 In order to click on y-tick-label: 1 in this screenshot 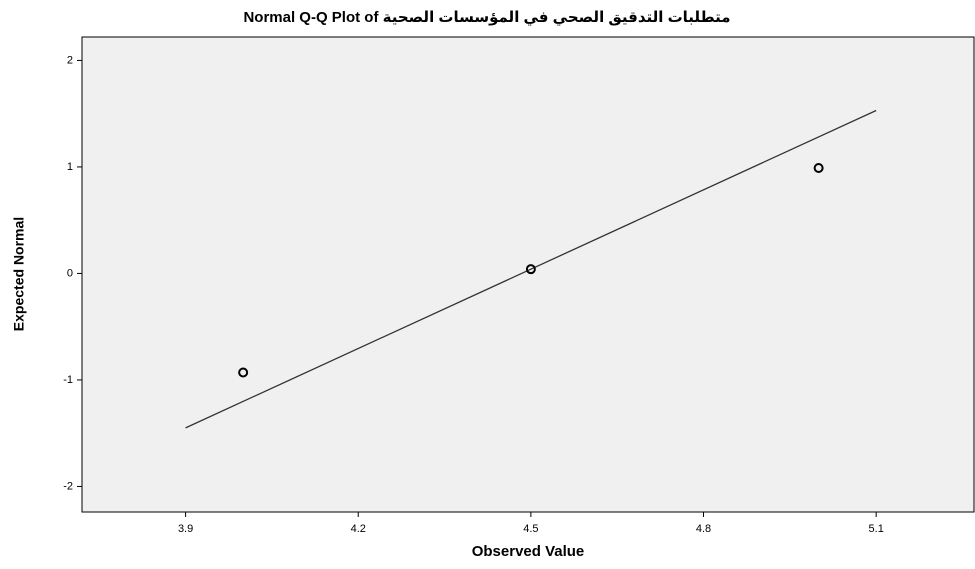, I will do `click(70, 167)`.